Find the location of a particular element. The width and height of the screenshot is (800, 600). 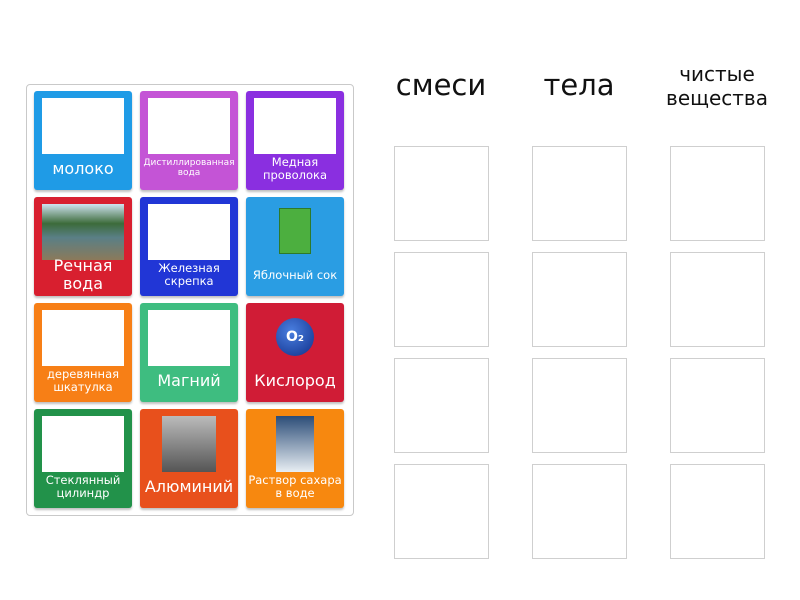

card-label: Яблочный сок is located at coordinates (295, 274).